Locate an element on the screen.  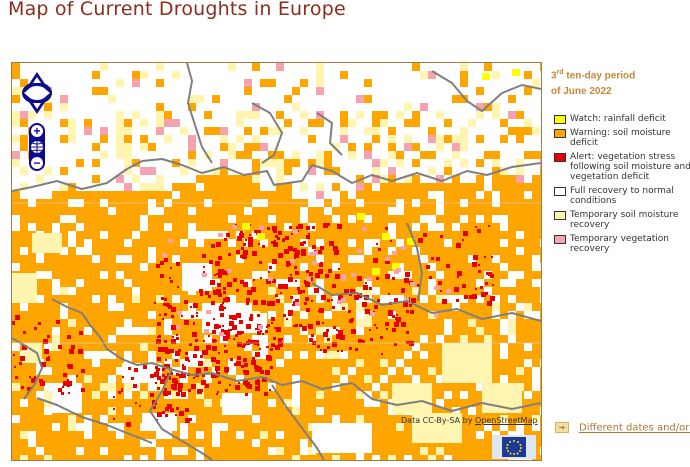
zoom-out-icon: − is located at coordinates (36, 163).